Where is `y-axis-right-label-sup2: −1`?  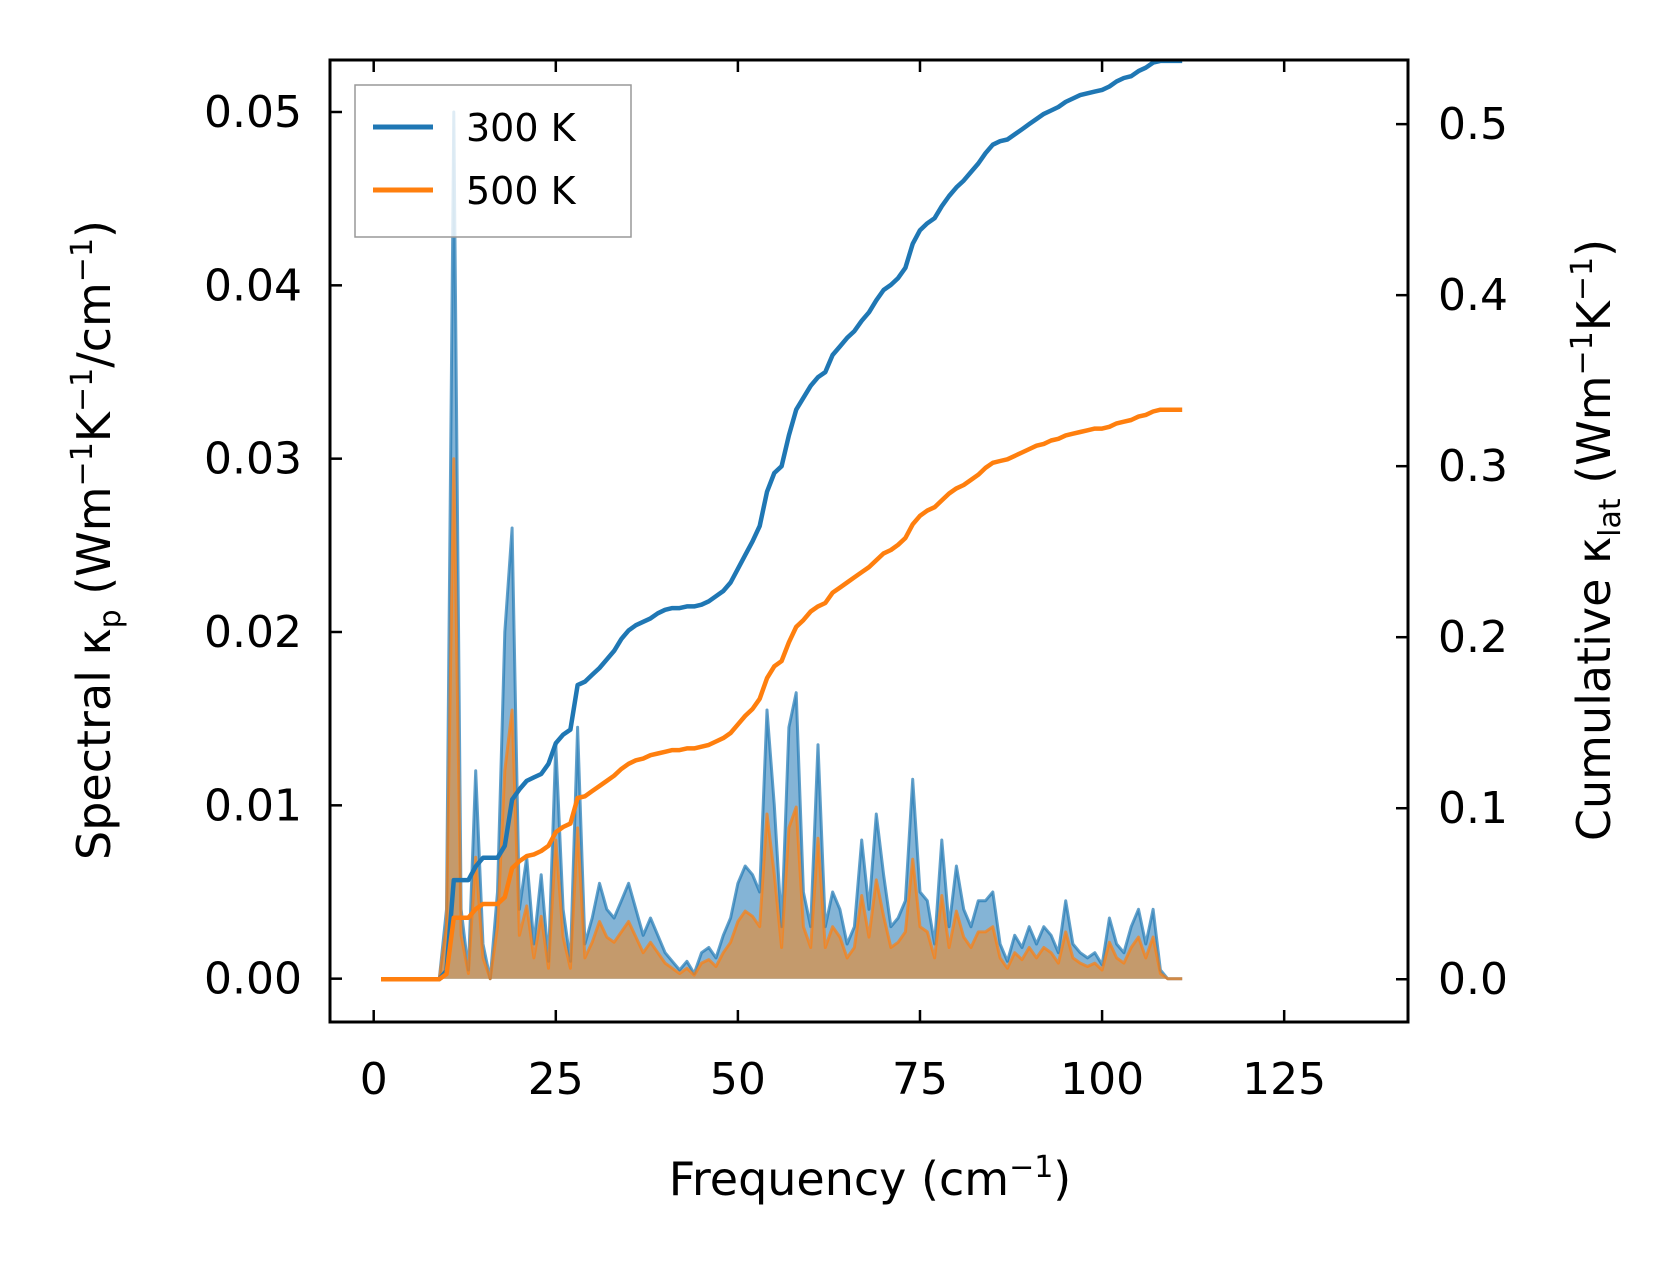 y-axis-right-label-sup2: −1 is located at coordinates (1582, 279).